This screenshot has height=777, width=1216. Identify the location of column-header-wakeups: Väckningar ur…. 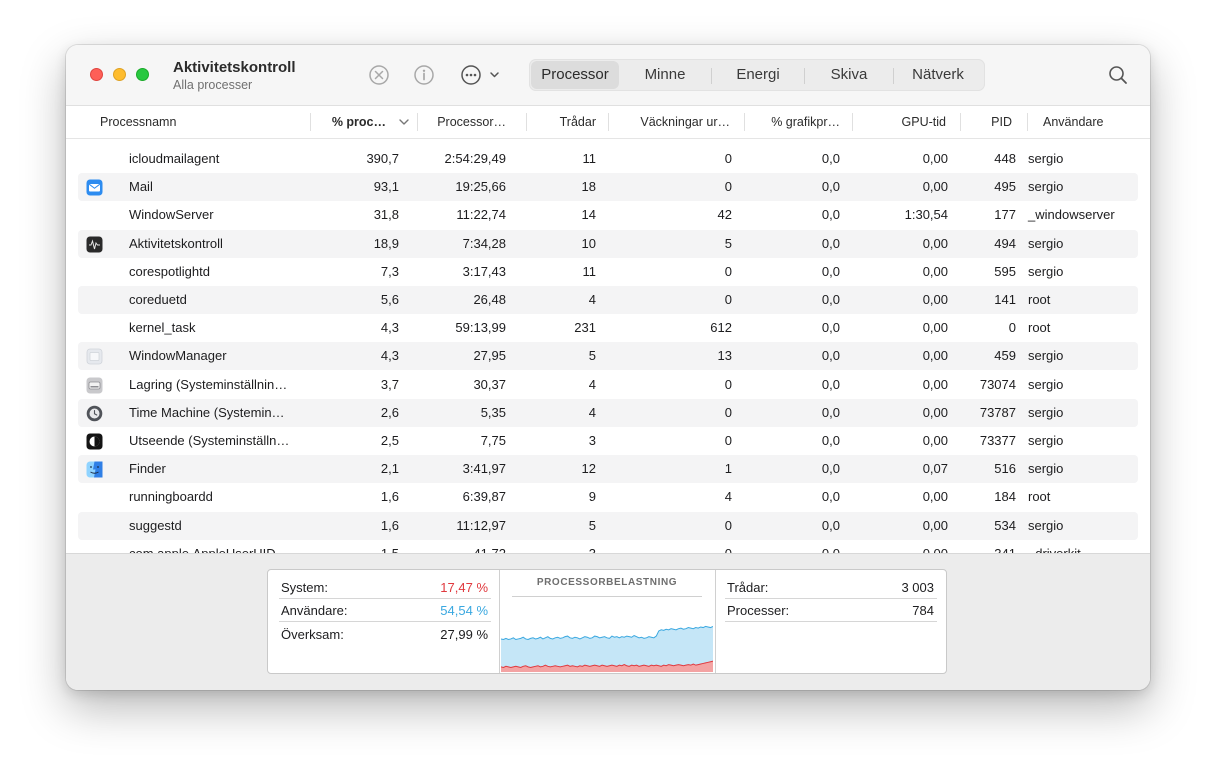
(685, 122).